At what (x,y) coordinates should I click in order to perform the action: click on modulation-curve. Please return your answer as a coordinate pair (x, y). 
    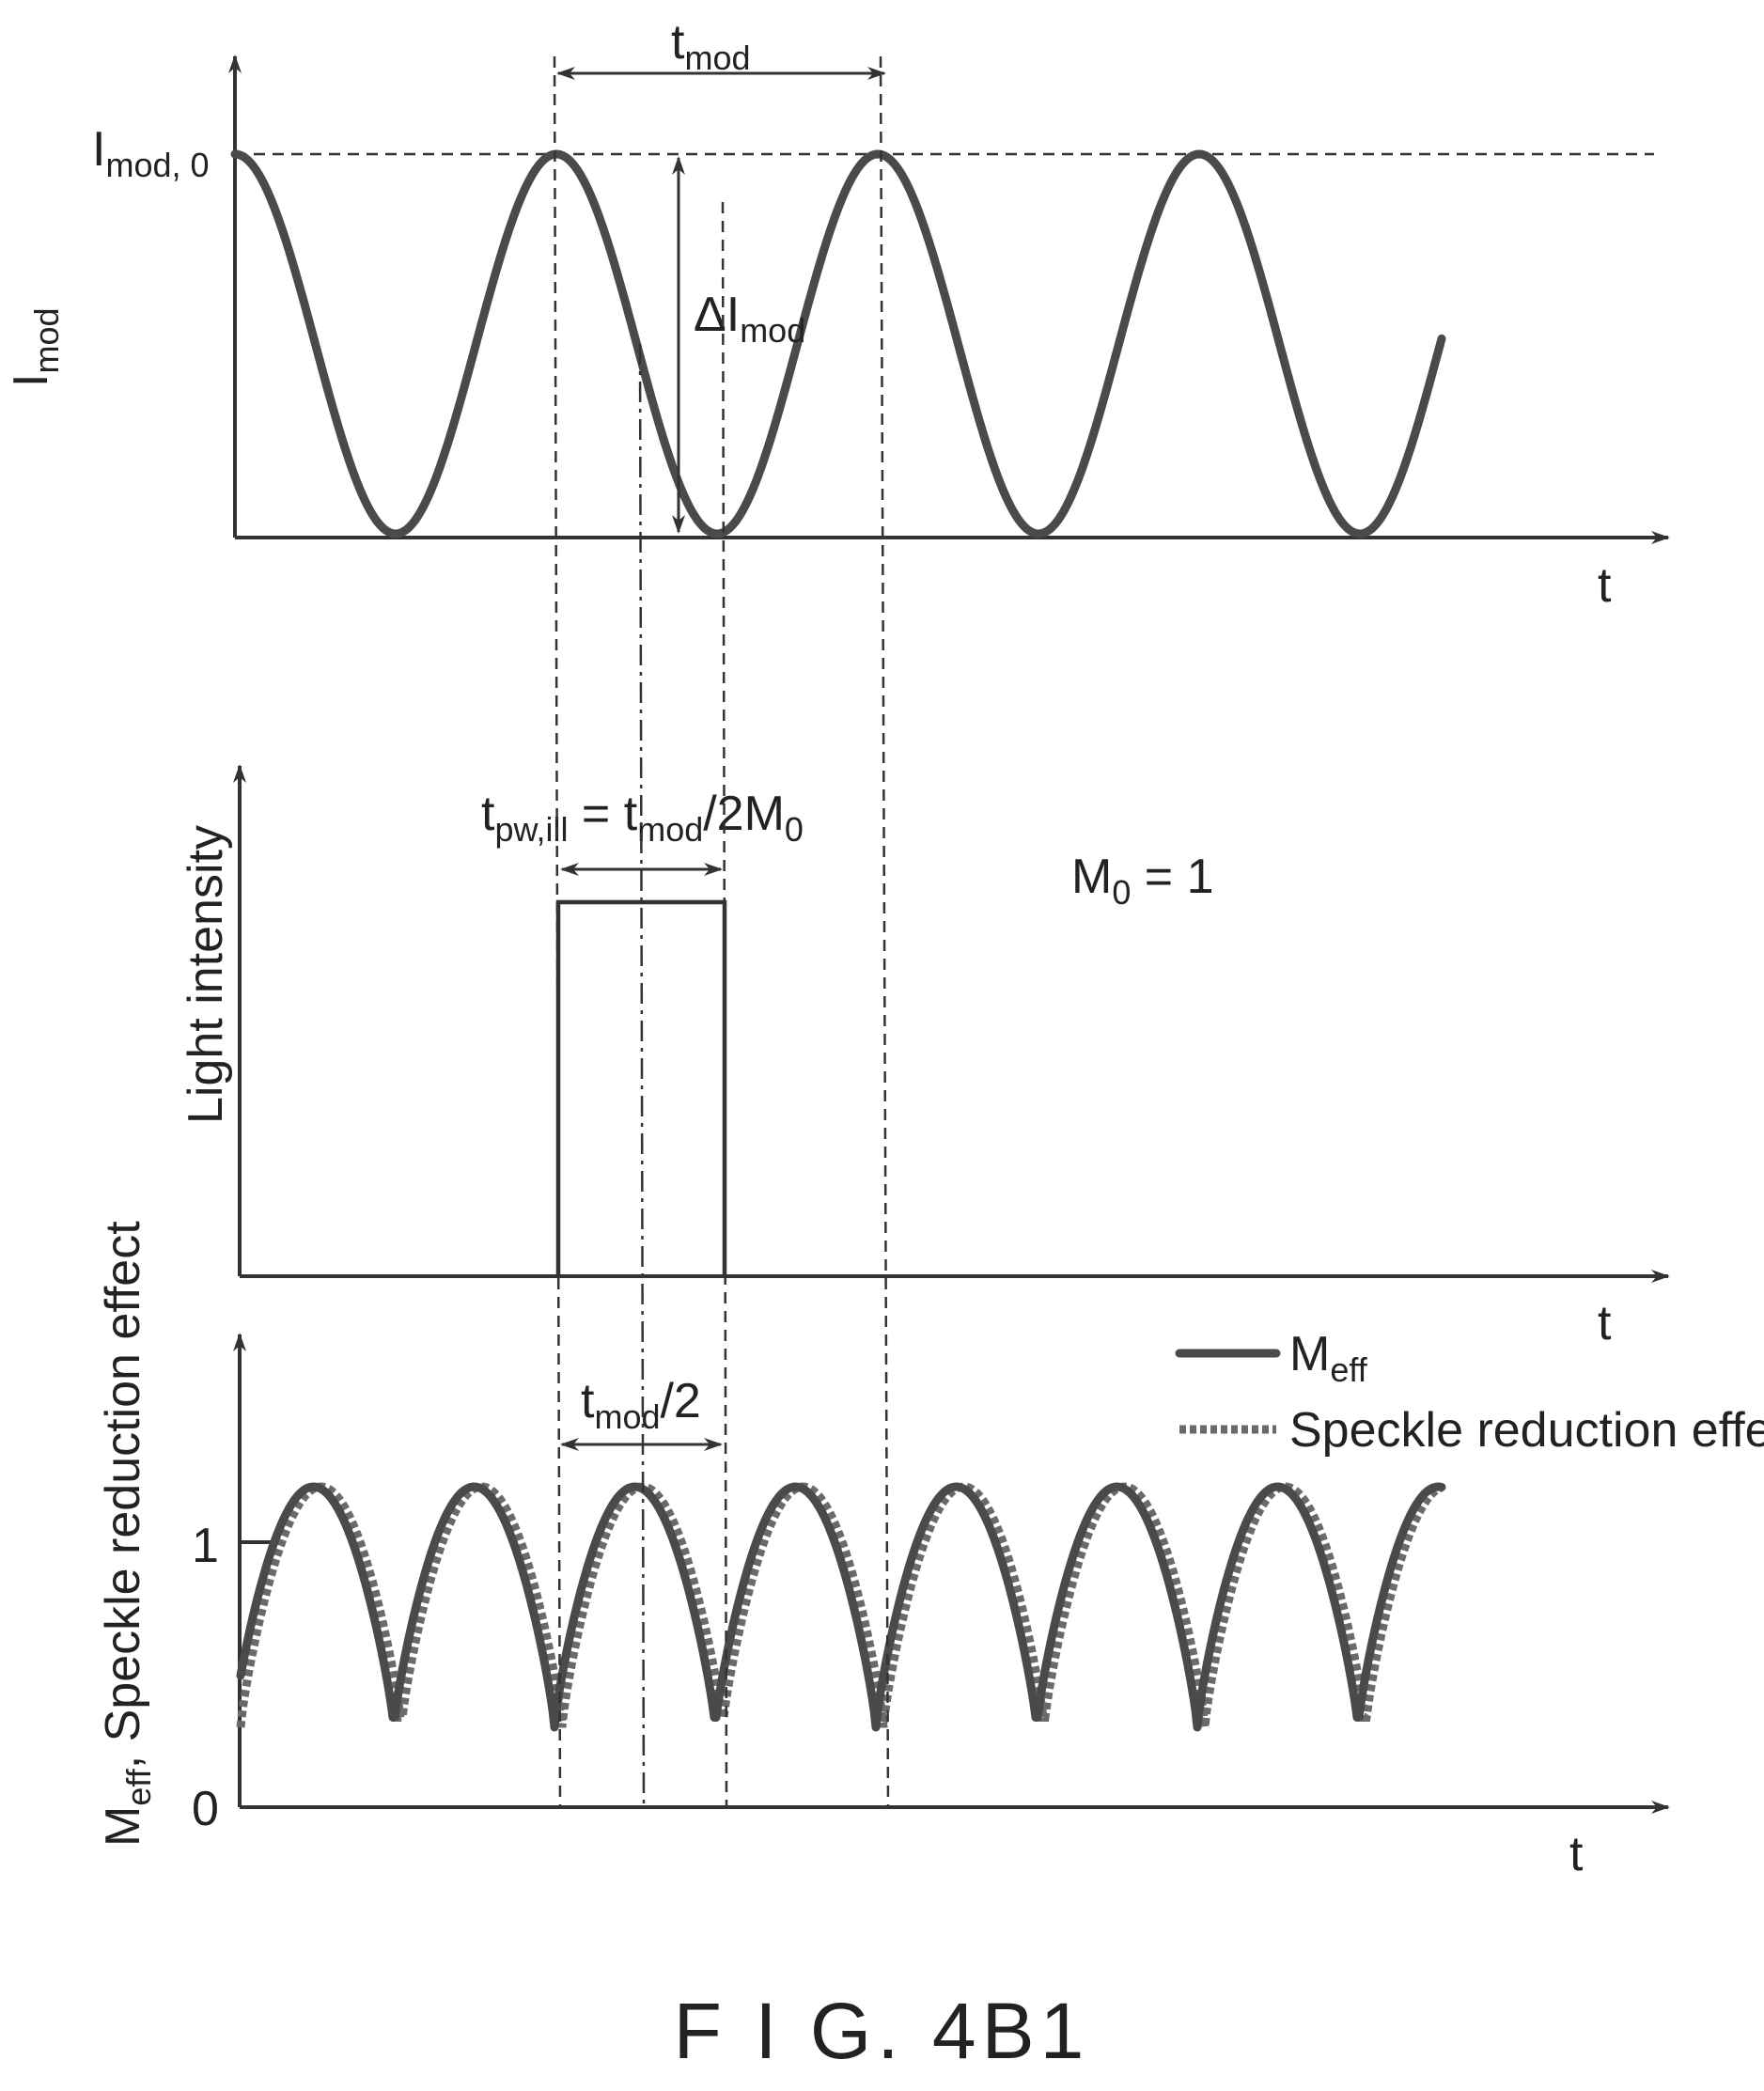
    Looking at the image, I should click on (838, 343).